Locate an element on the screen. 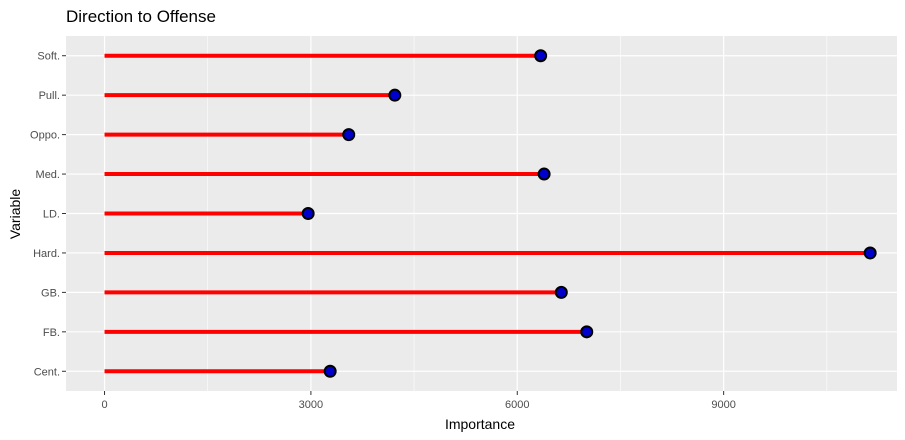  x-axis-title: Importance is located at coordinates (480, 424).